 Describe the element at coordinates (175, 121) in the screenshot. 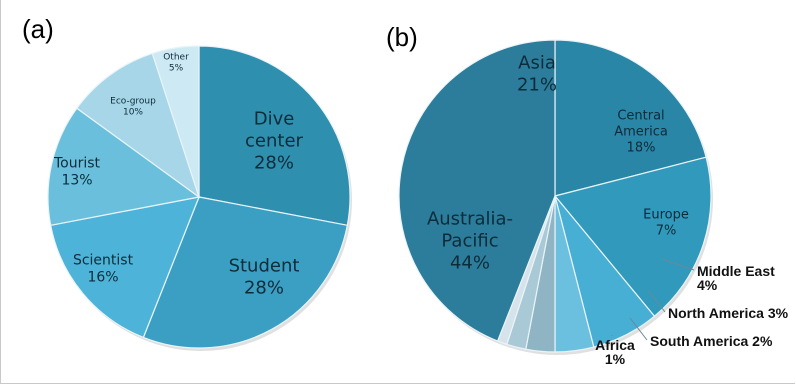

I see `pie-slice-other` at that location.